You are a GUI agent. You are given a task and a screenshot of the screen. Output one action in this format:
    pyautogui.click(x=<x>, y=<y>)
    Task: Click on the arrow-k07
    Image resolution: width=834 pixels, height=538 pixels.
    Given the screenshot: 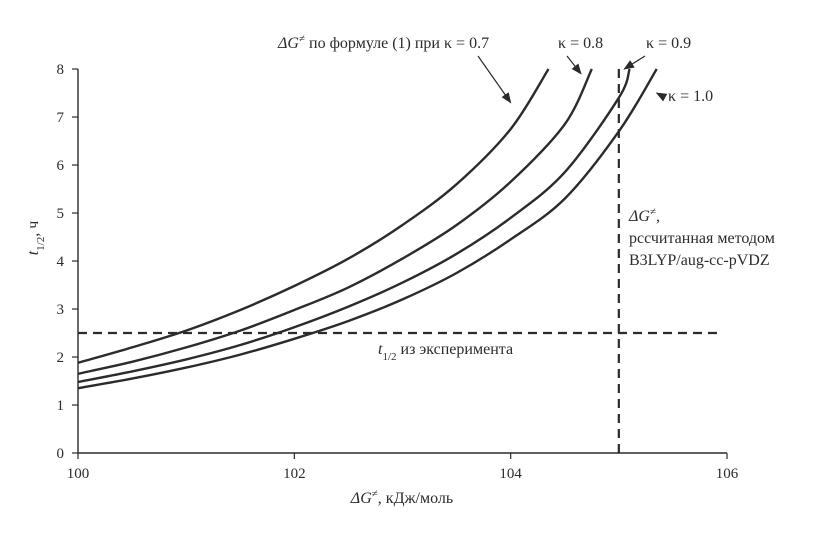 What is the action you would take?
    pyautogui.click(x=494, y=79)
    